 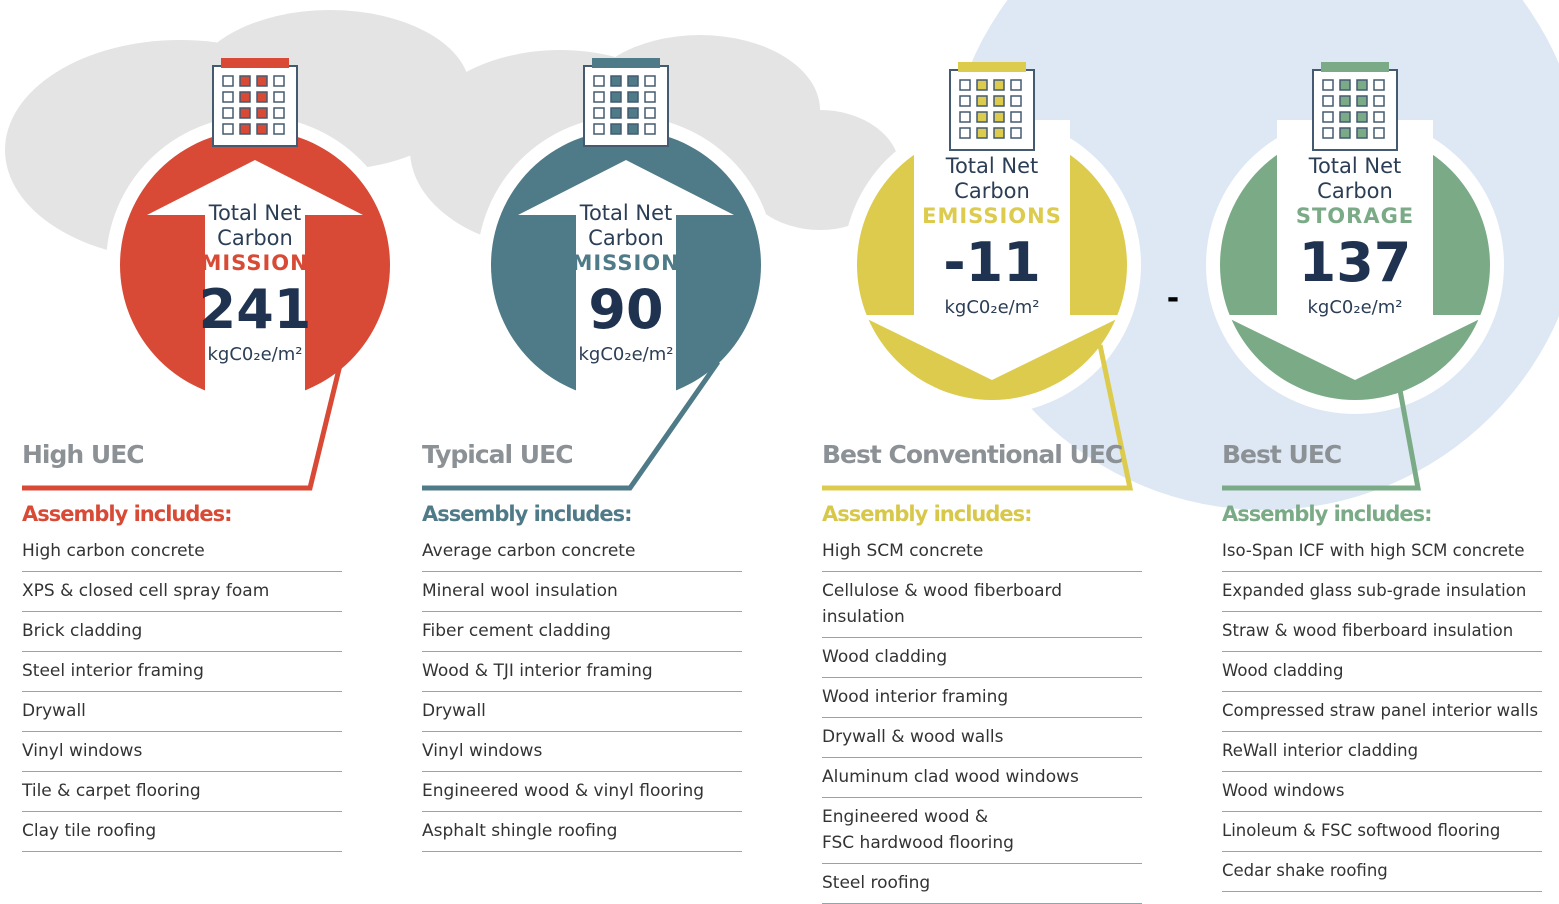 What do you see at coordinates (182, 832) in the screenshot?
I see `assembly-item: Clay tile roofing` at bounding box center [182, 832].